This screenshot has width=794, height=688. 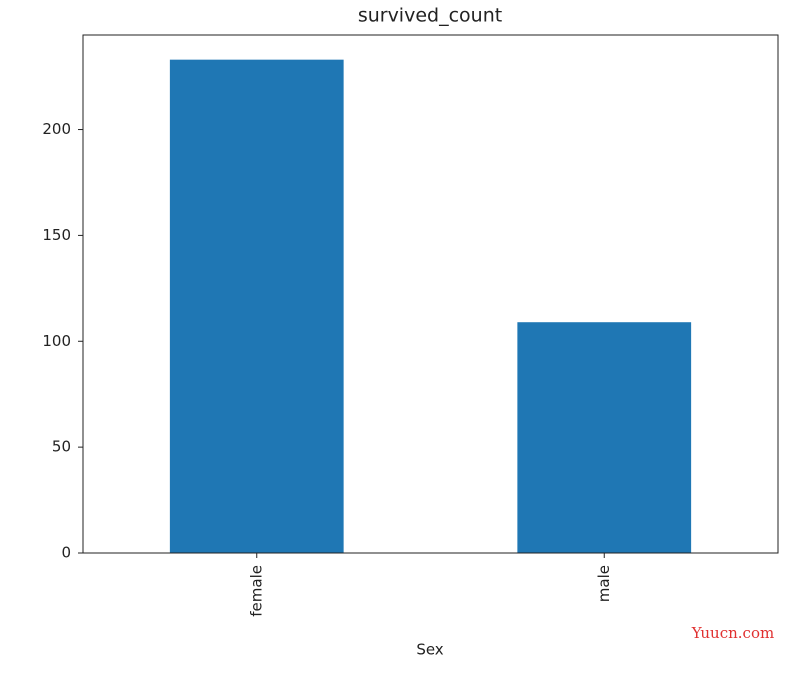 What do you see at coordinates (604, 437) in the screenshot?
I see `bar` at bounding box center [604, 437].